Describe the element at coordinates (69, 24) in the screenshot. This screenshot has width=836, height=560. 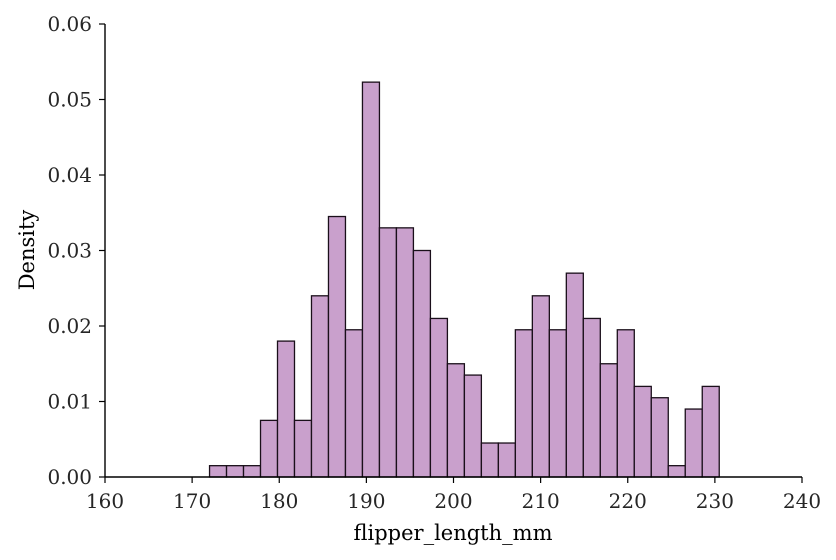
I see `y-tick-label: 0.06` at that location.